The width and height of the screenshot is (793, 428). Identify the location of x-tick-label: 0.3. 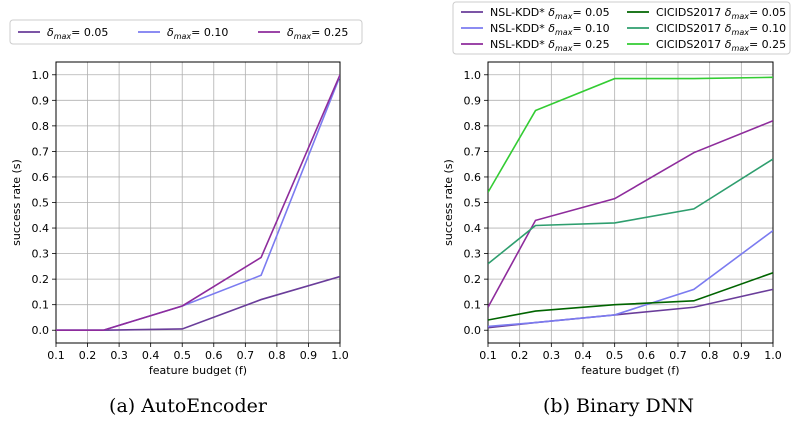
(552, 355).